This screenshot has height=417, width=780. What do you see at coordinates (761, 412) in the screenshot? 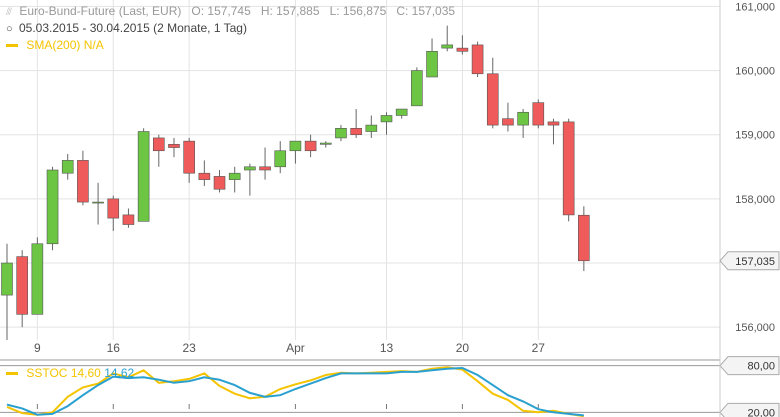
I see `stoch-level-label: 20,00` at bounding box center [761, 412].